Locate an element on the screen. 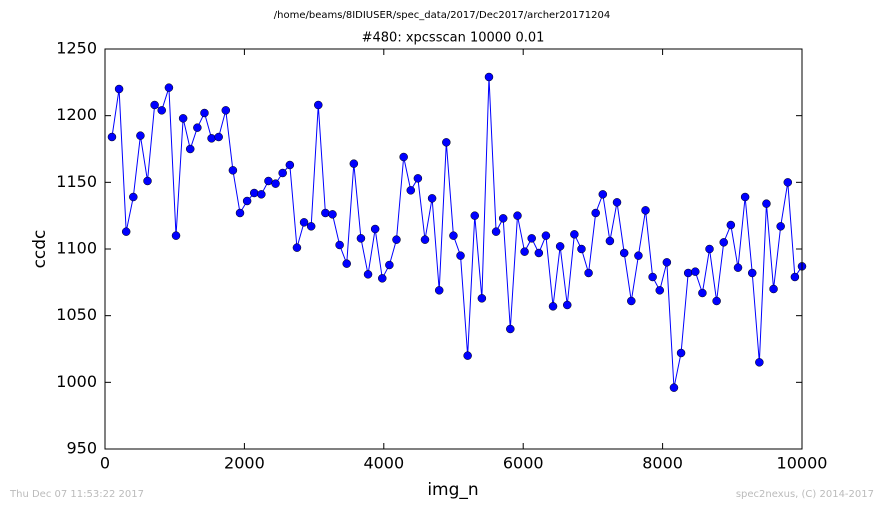 The image size is (884, 509). chart-title: #480: xpcsscan 10000 0.01 is located at coordinates (453, 38).